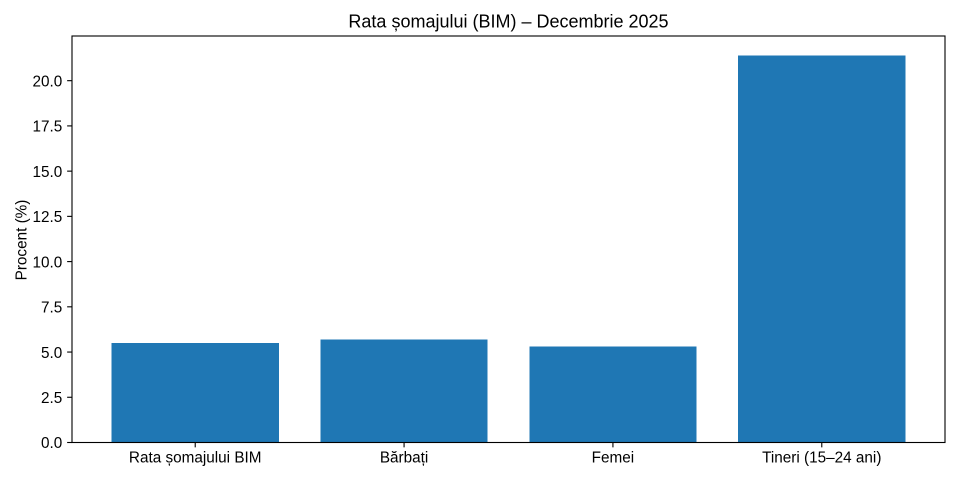 The image size is (960, 480). I want to click on svg-text: 7.5, so click(51, 308).